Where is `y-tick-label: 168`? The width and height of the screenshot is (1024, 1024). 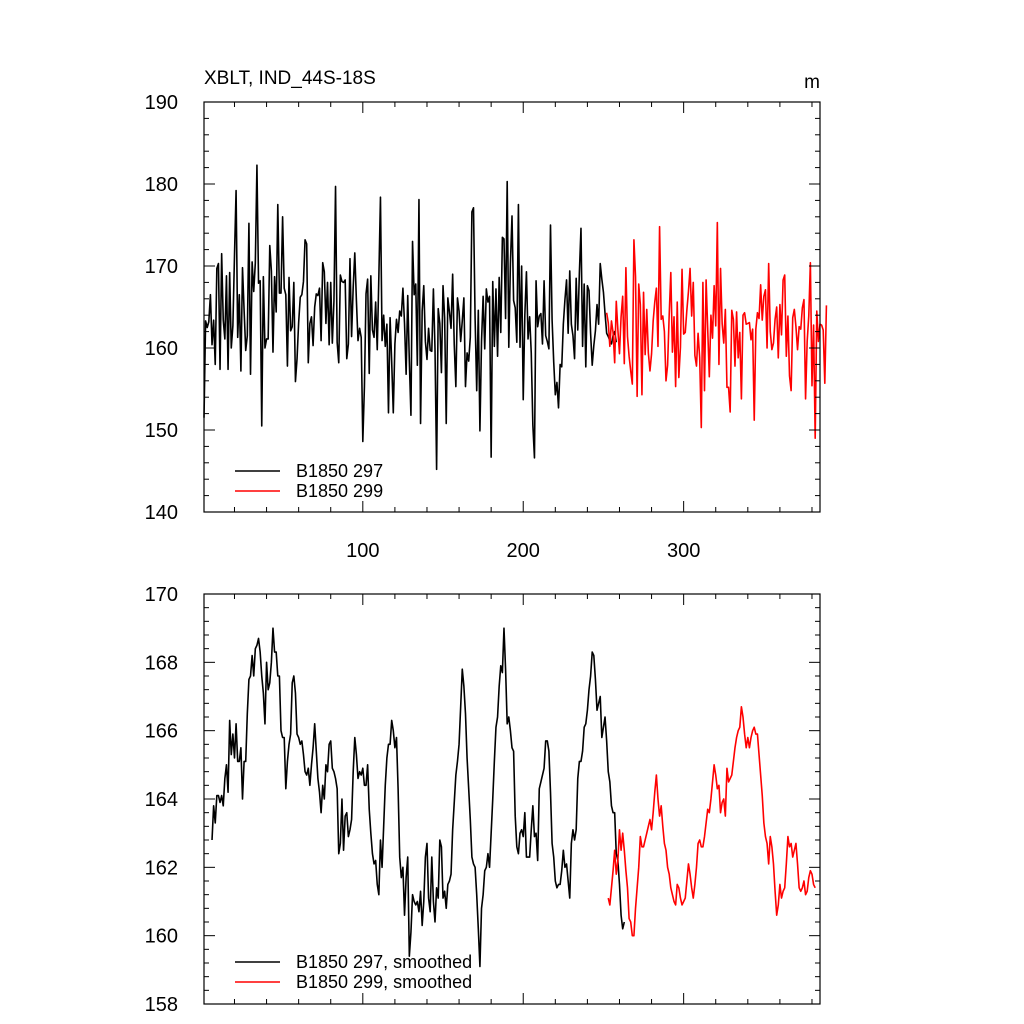 y-tick-label: 168 is located at coordinates (161, 663).